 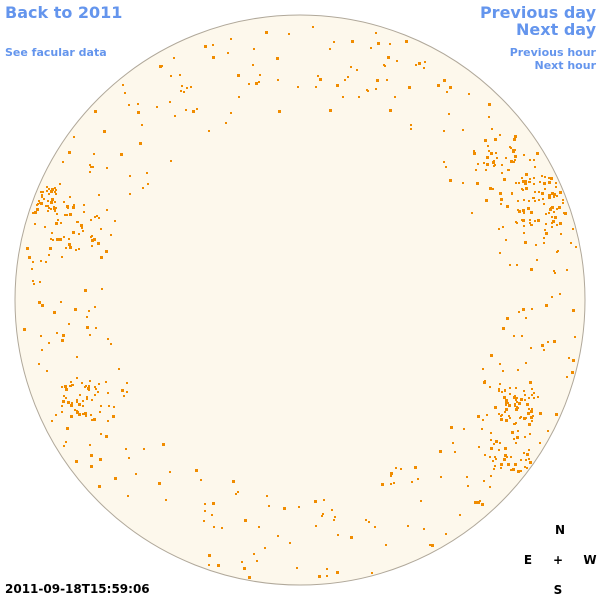 I want to click on previous-day-link: Previous day, so click(x=537, y=12).